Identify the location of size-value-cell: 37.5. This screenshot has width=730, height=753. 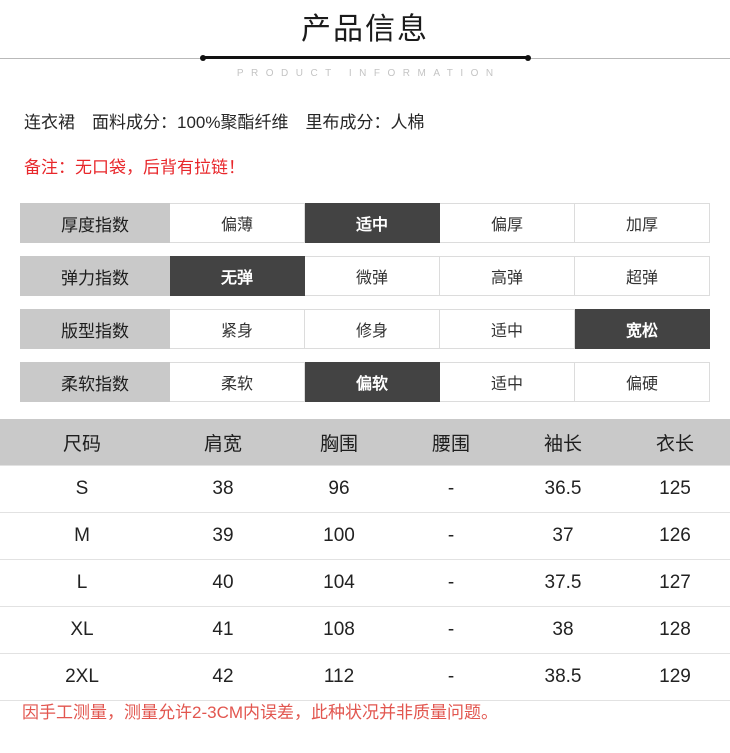
(563, 583).